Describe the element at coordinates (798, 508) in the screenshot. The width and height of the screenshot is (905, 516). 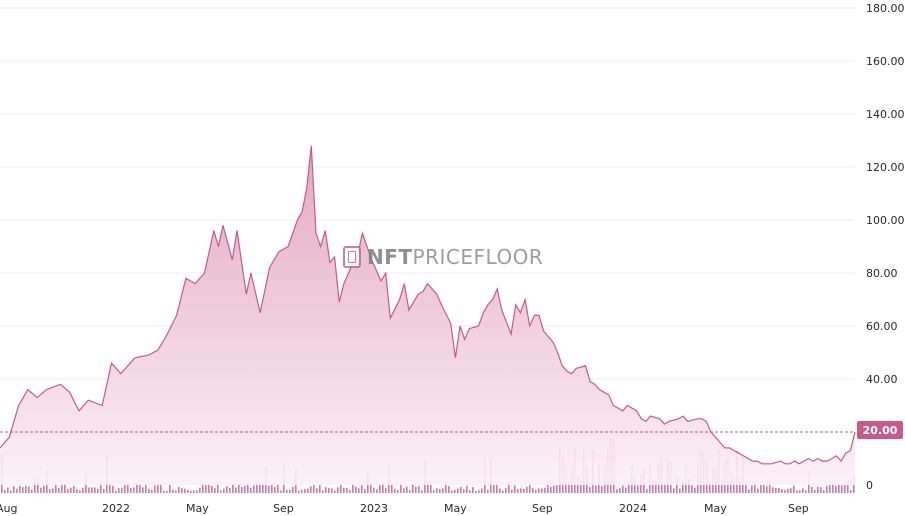
I see `x-tick-label: Sep` at that location.